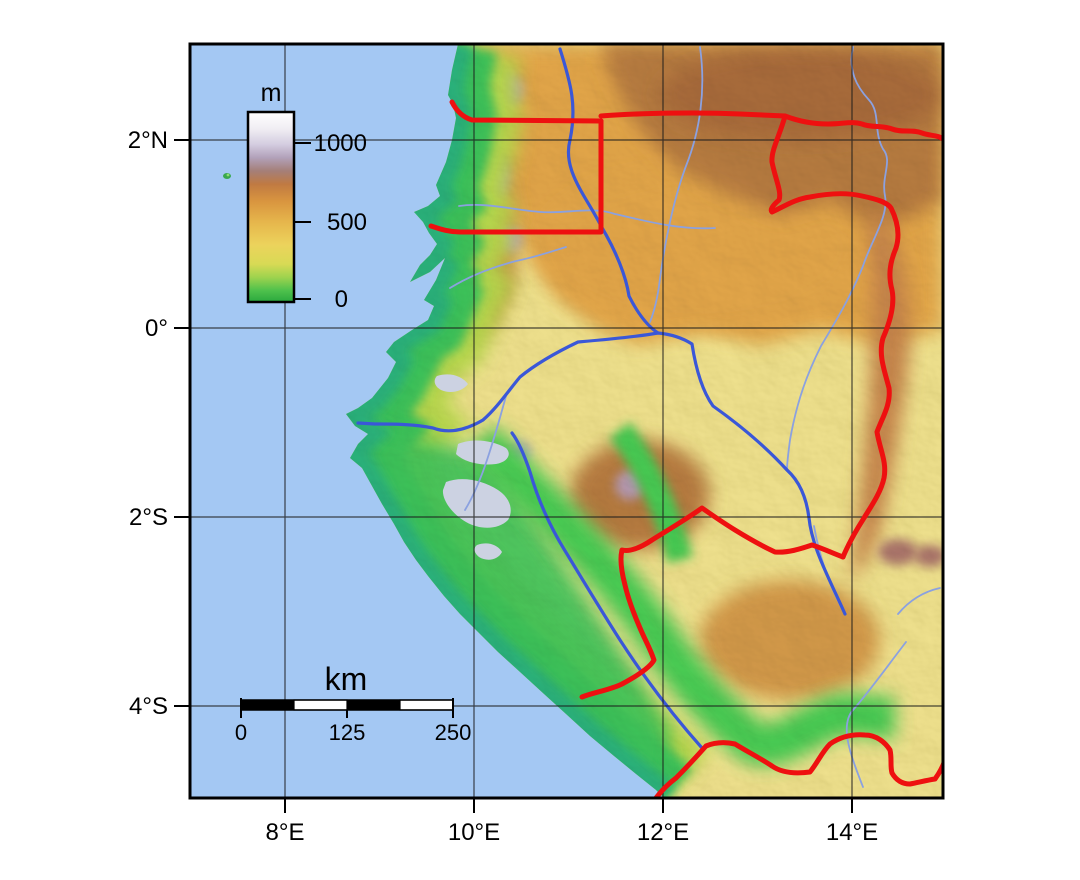 The image size is (1080, 880). I want to click on border-equatorial-guinea-north, so click(526, 111).